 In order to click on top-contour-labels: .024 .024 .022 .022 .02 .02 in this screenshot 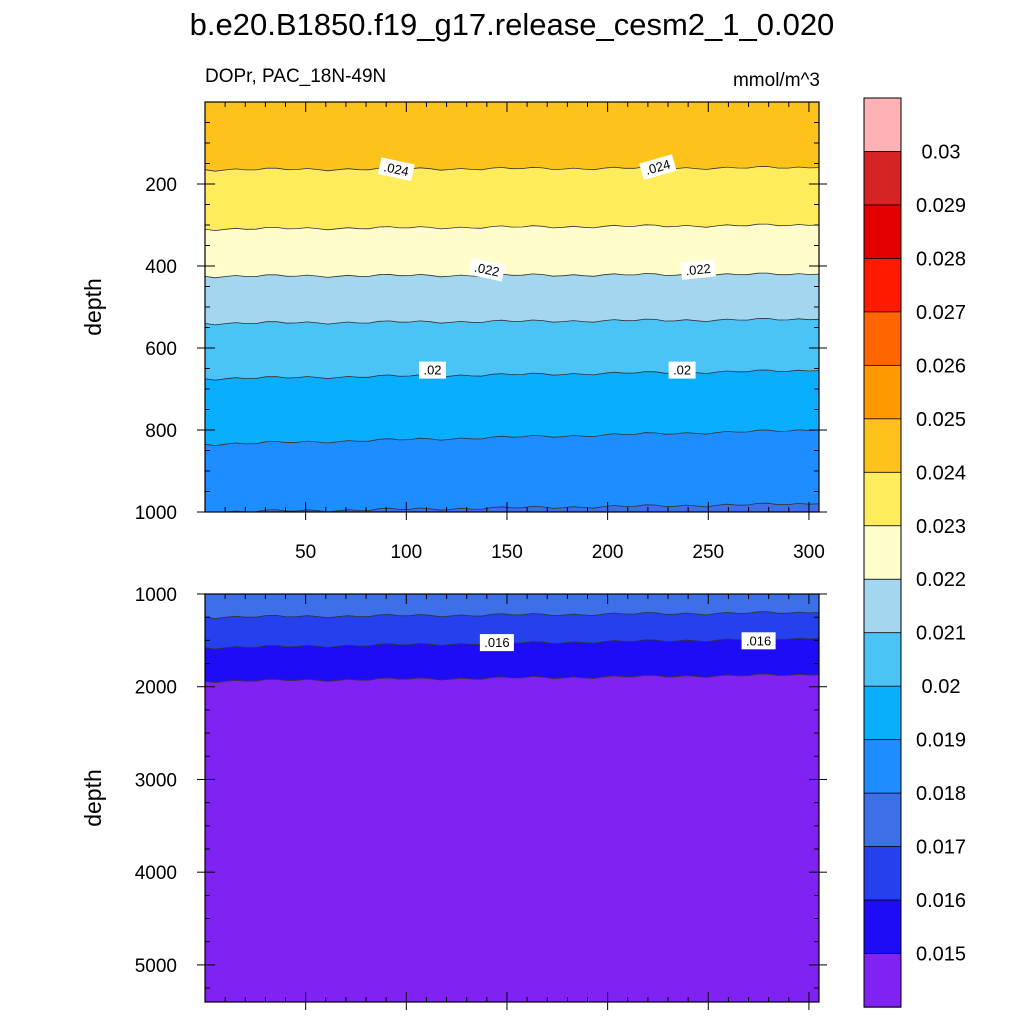, I will do `click(546, 266)`.